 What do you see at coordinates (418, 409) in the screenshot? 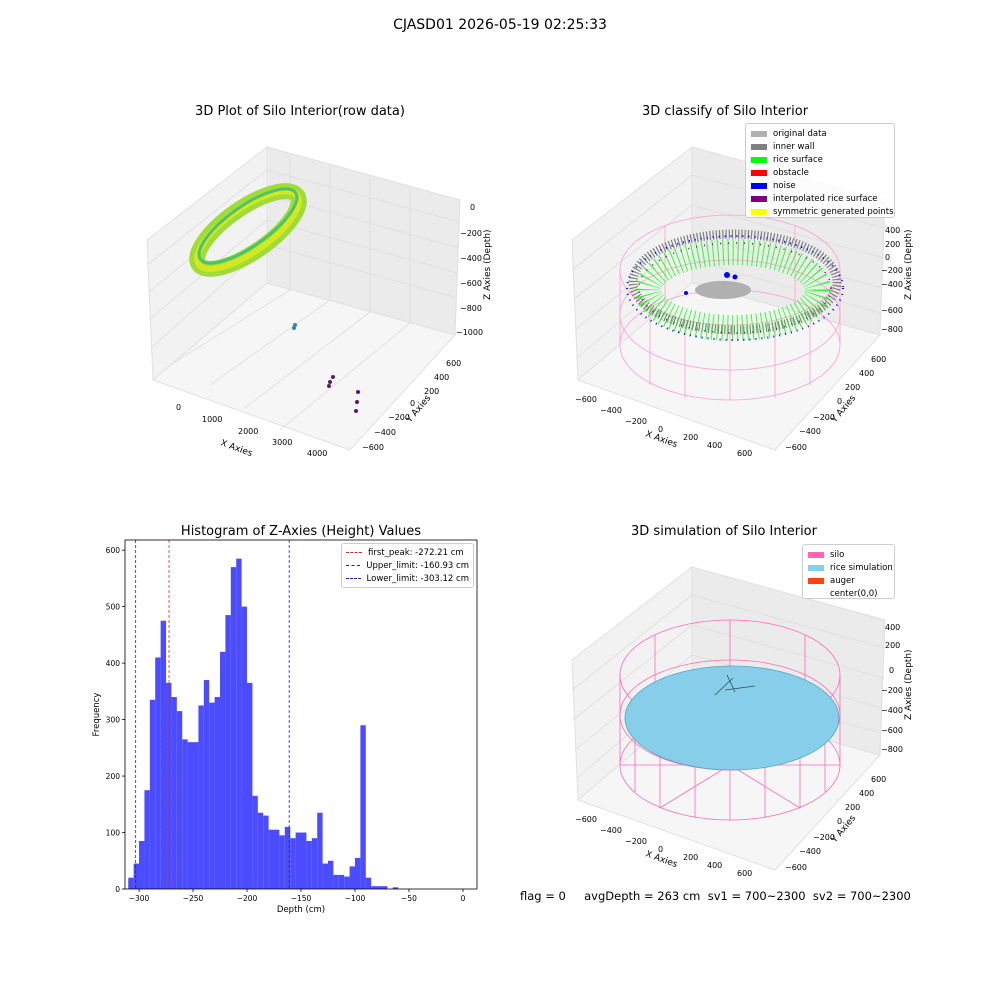
I see `plot1-ylabel: Y Axies` at bounding box center [418, 409].